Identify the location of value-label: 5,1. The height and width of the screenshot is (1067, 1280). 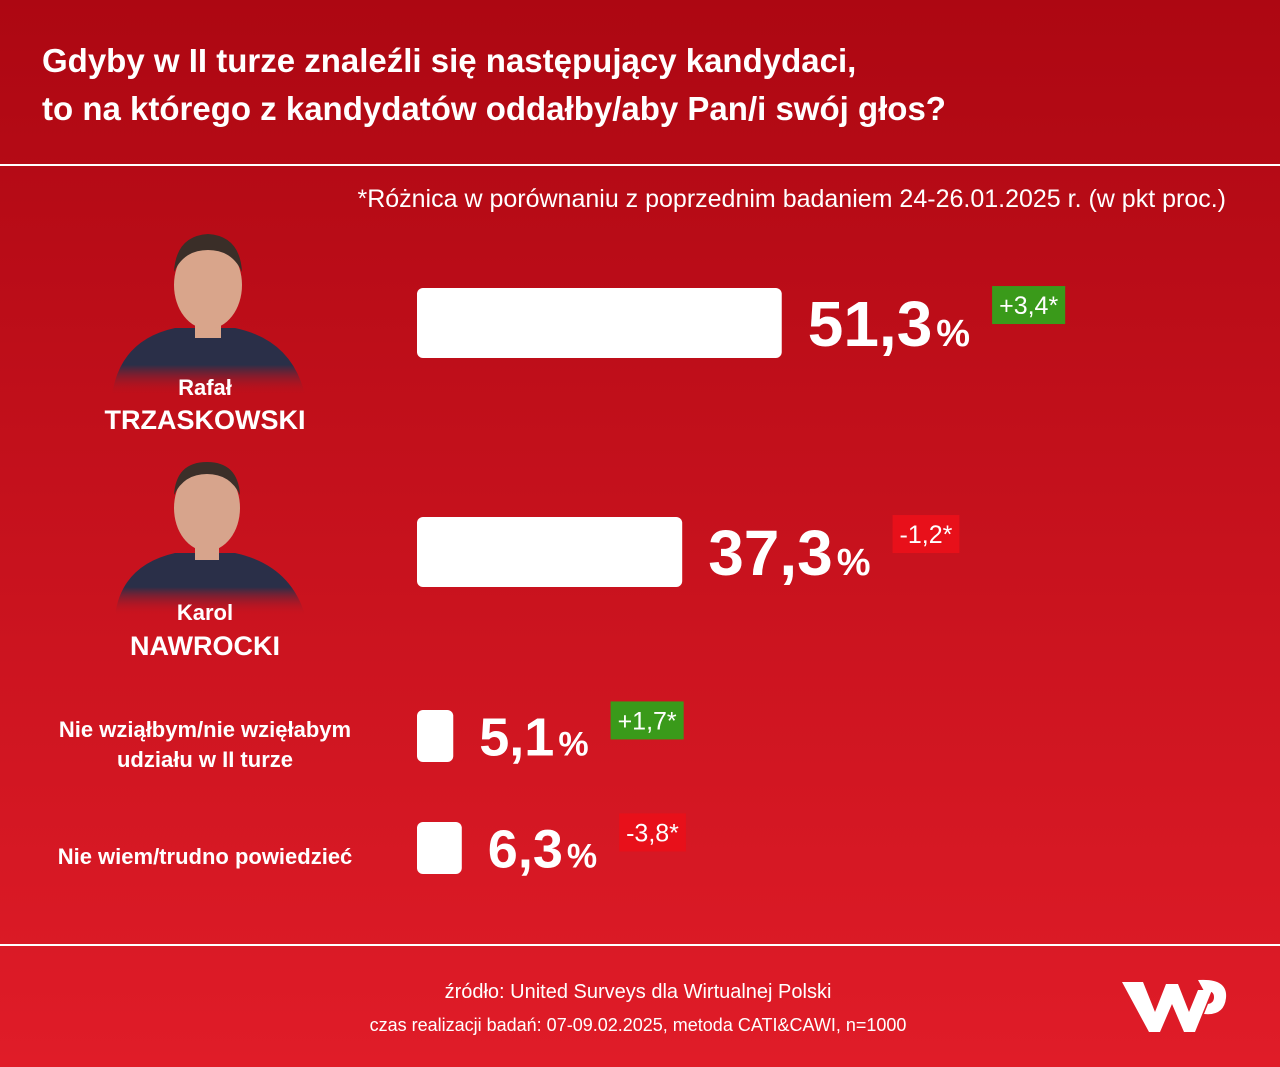
(516, 737).